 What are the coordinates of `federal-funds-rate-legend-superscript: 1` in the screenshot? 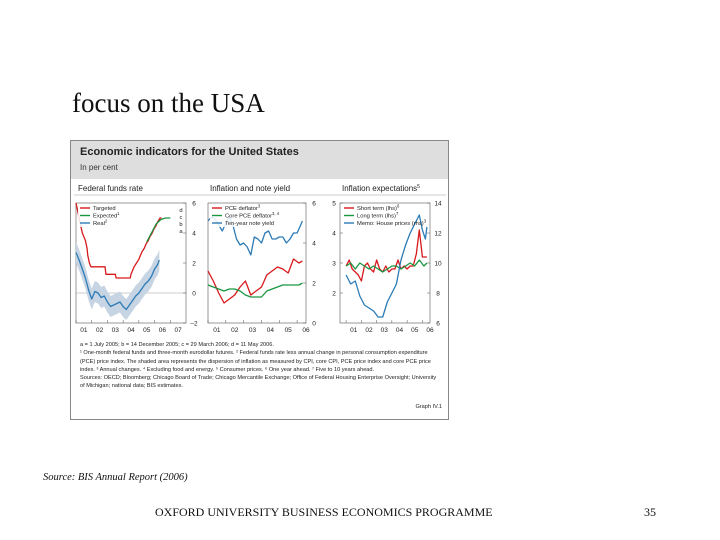 It's located at (118, 213).